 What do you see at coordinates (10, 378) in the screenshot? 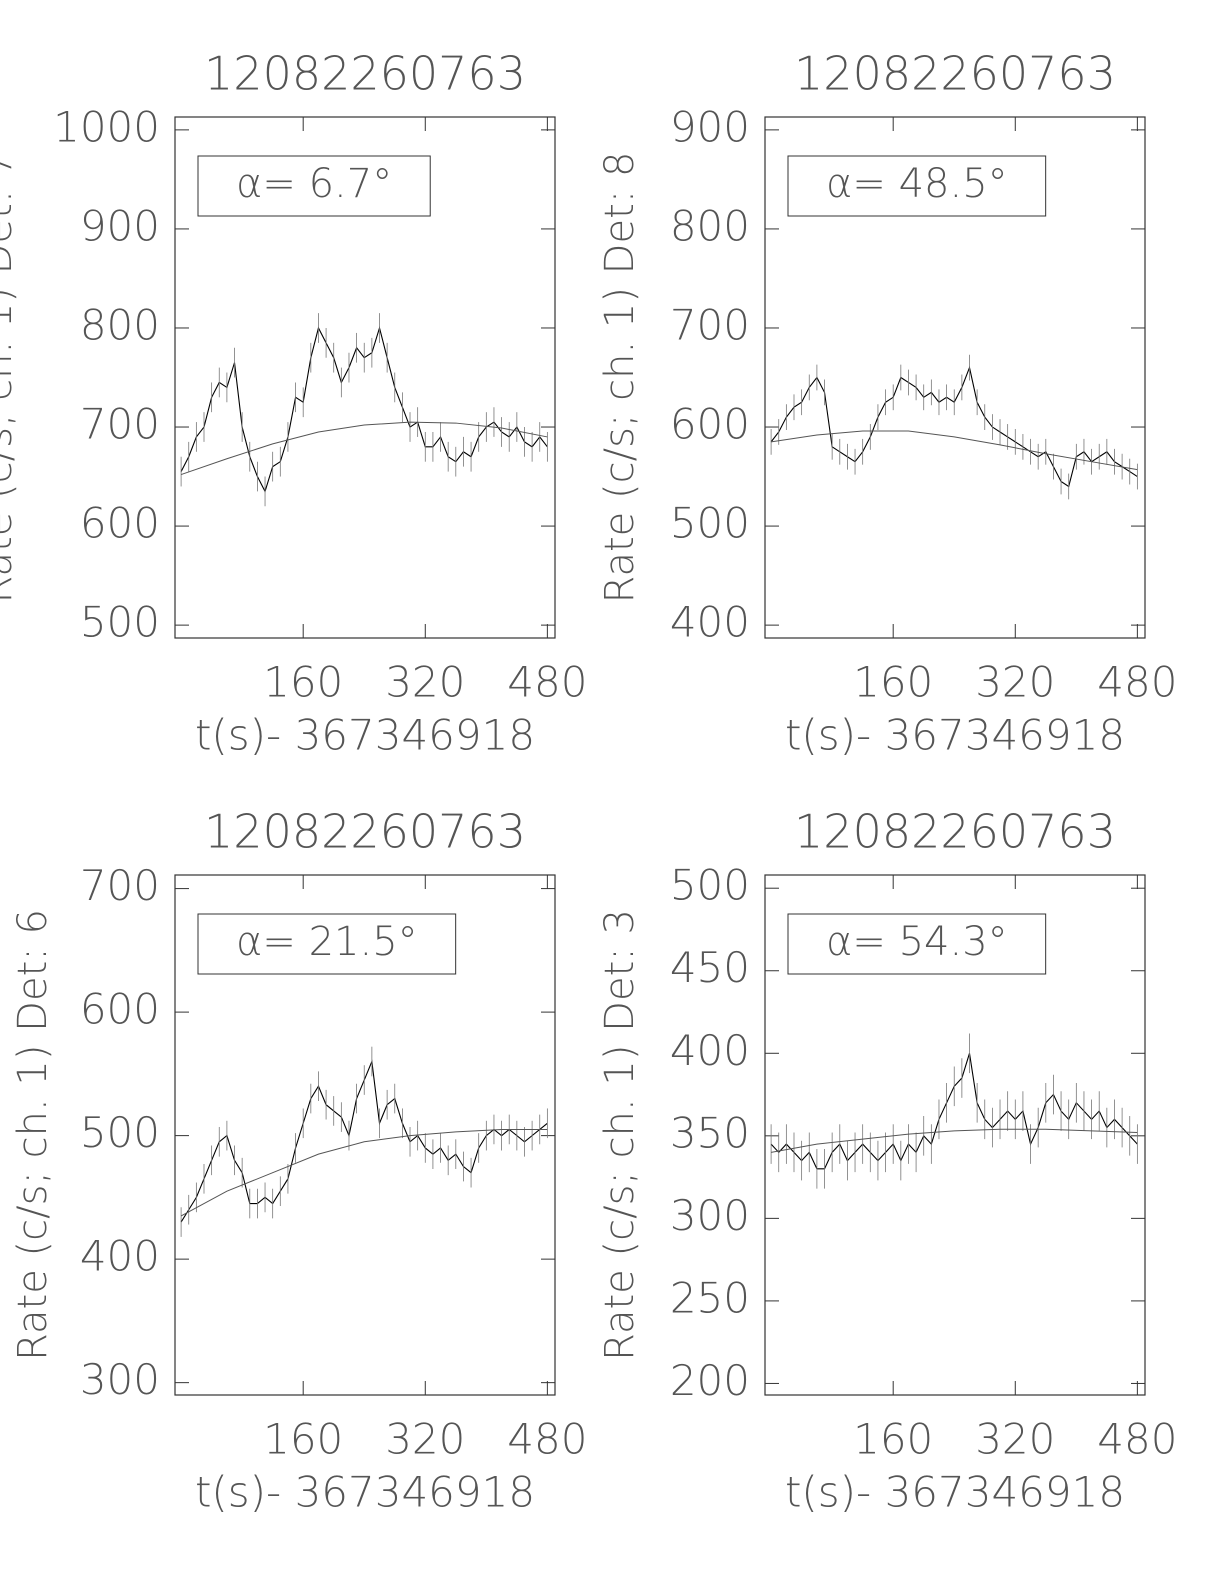
I see `y-axis-label: Rate (c/s; ch. 1) Det: 7` at bounding box center [10, 378].